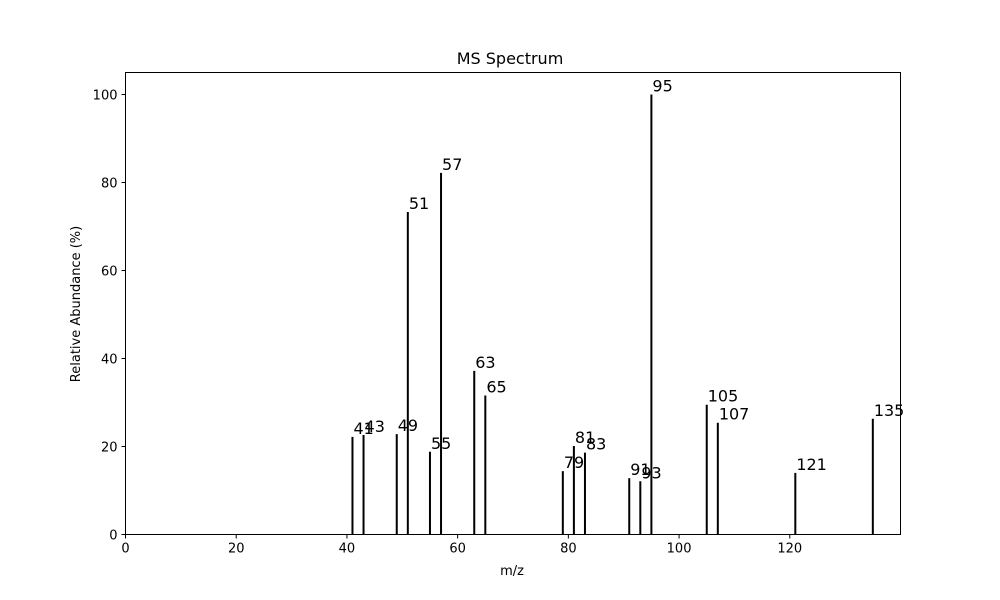 Image resolution: width=1000 pixels, height=600 pixels. What do you see at coordinates (109, 448) in the screenshot?
I see `y-tick-label: 20` at bounding box center [109, 448].